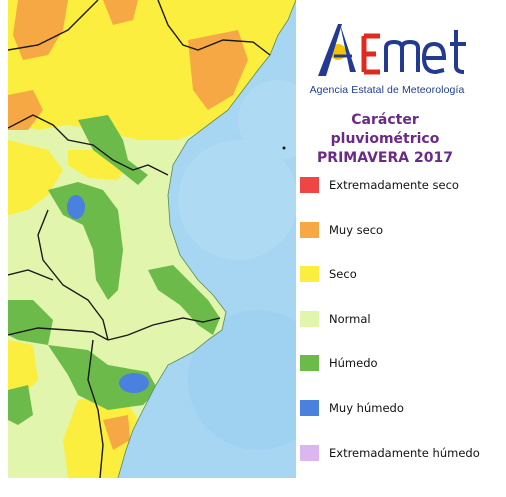 The height and width of the screenshot is (497, 506). I want to click on region-muyseco-ne, so click(218, 70).